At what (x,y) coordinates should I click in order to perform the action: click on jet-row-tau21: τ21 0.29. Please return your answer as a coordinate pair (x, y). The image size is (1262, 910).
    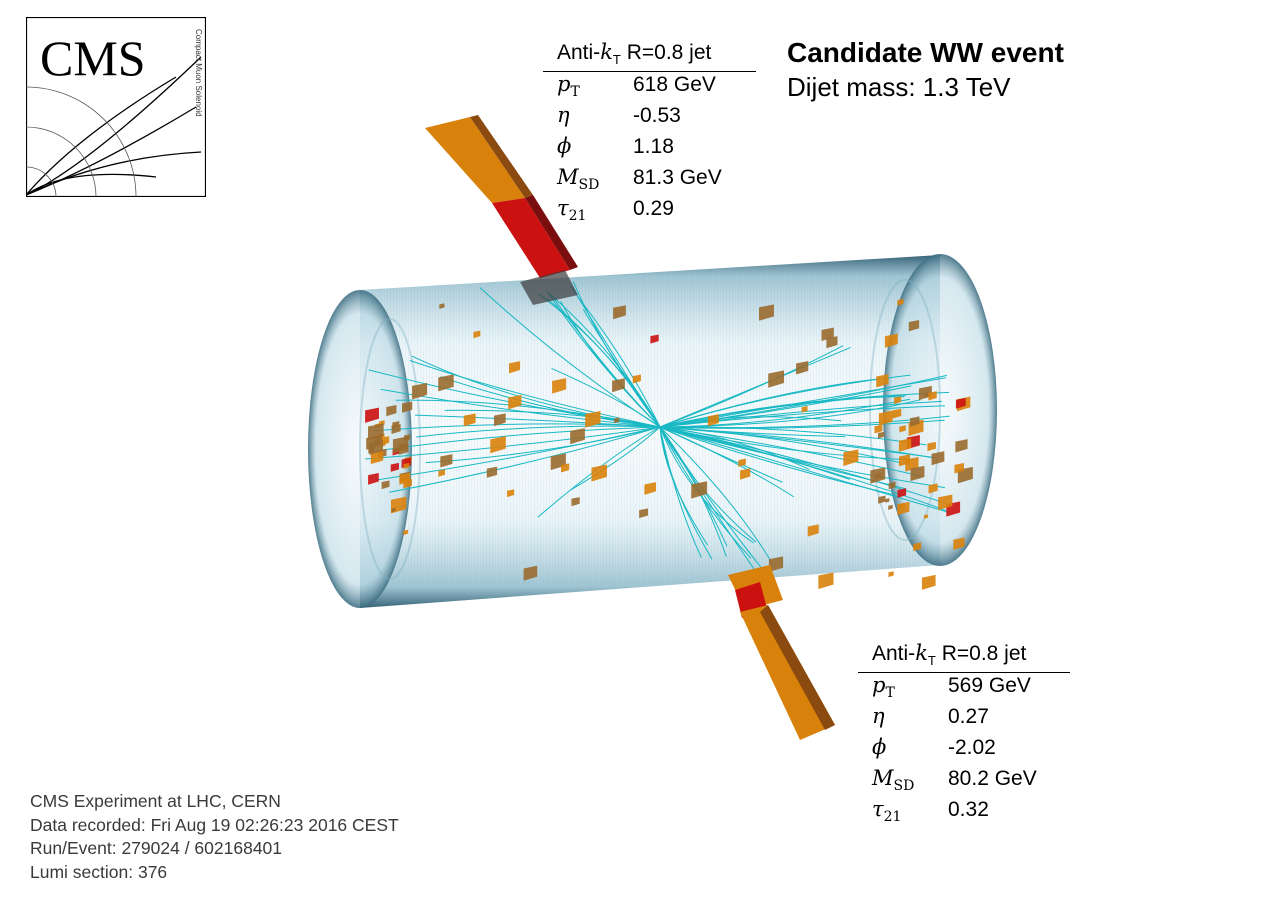
    Looking at the image, I should click on (649, 211).